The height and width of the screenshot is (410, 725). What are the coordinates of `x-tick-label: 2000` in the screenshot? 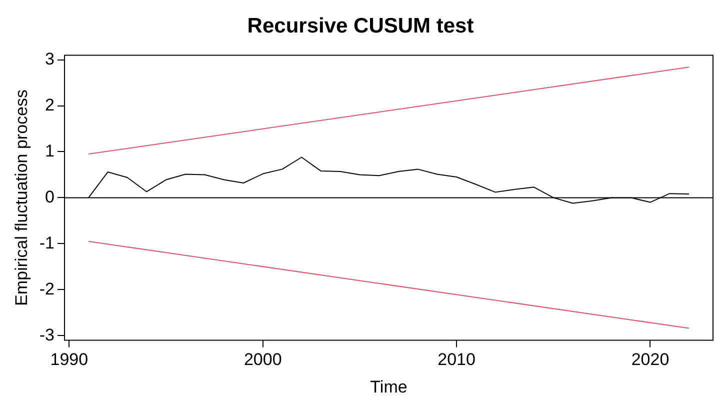 It's located at (263, 360).